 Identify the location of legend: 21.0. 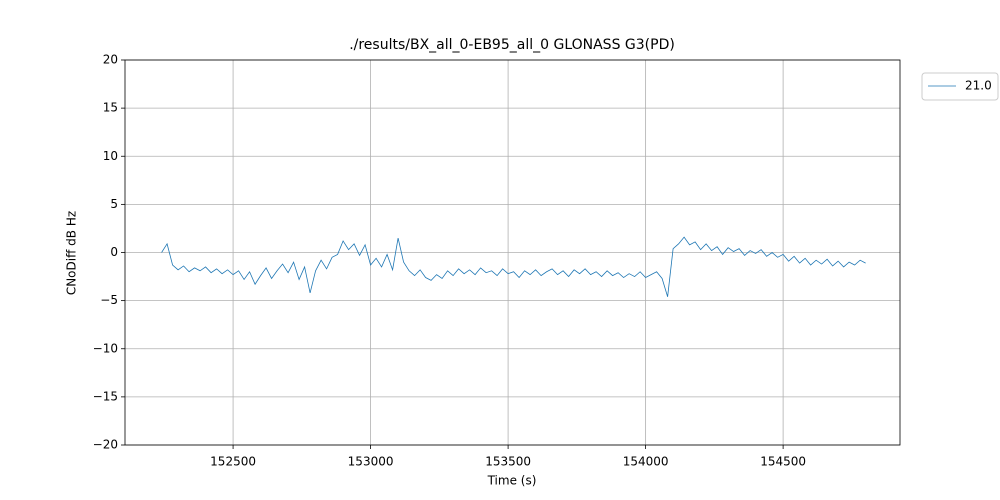
(960, 86).